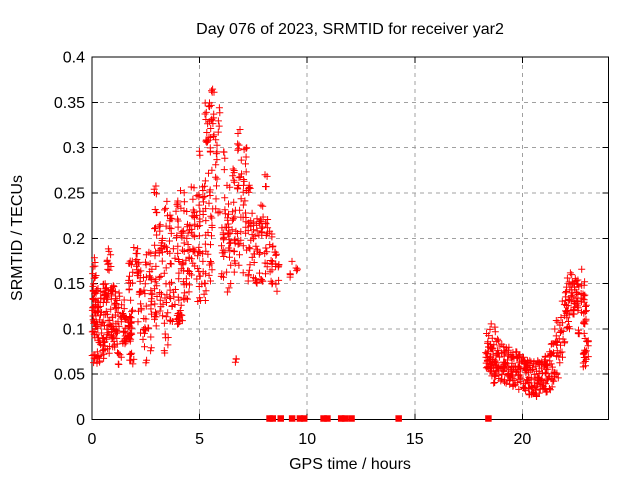 This screenshot has width=640, height=480. I want to click on y-tick-labels: 0 0.05 0.1 0.15 0.2 0.25 0.3 0.35 0.4, so click(69, 240).